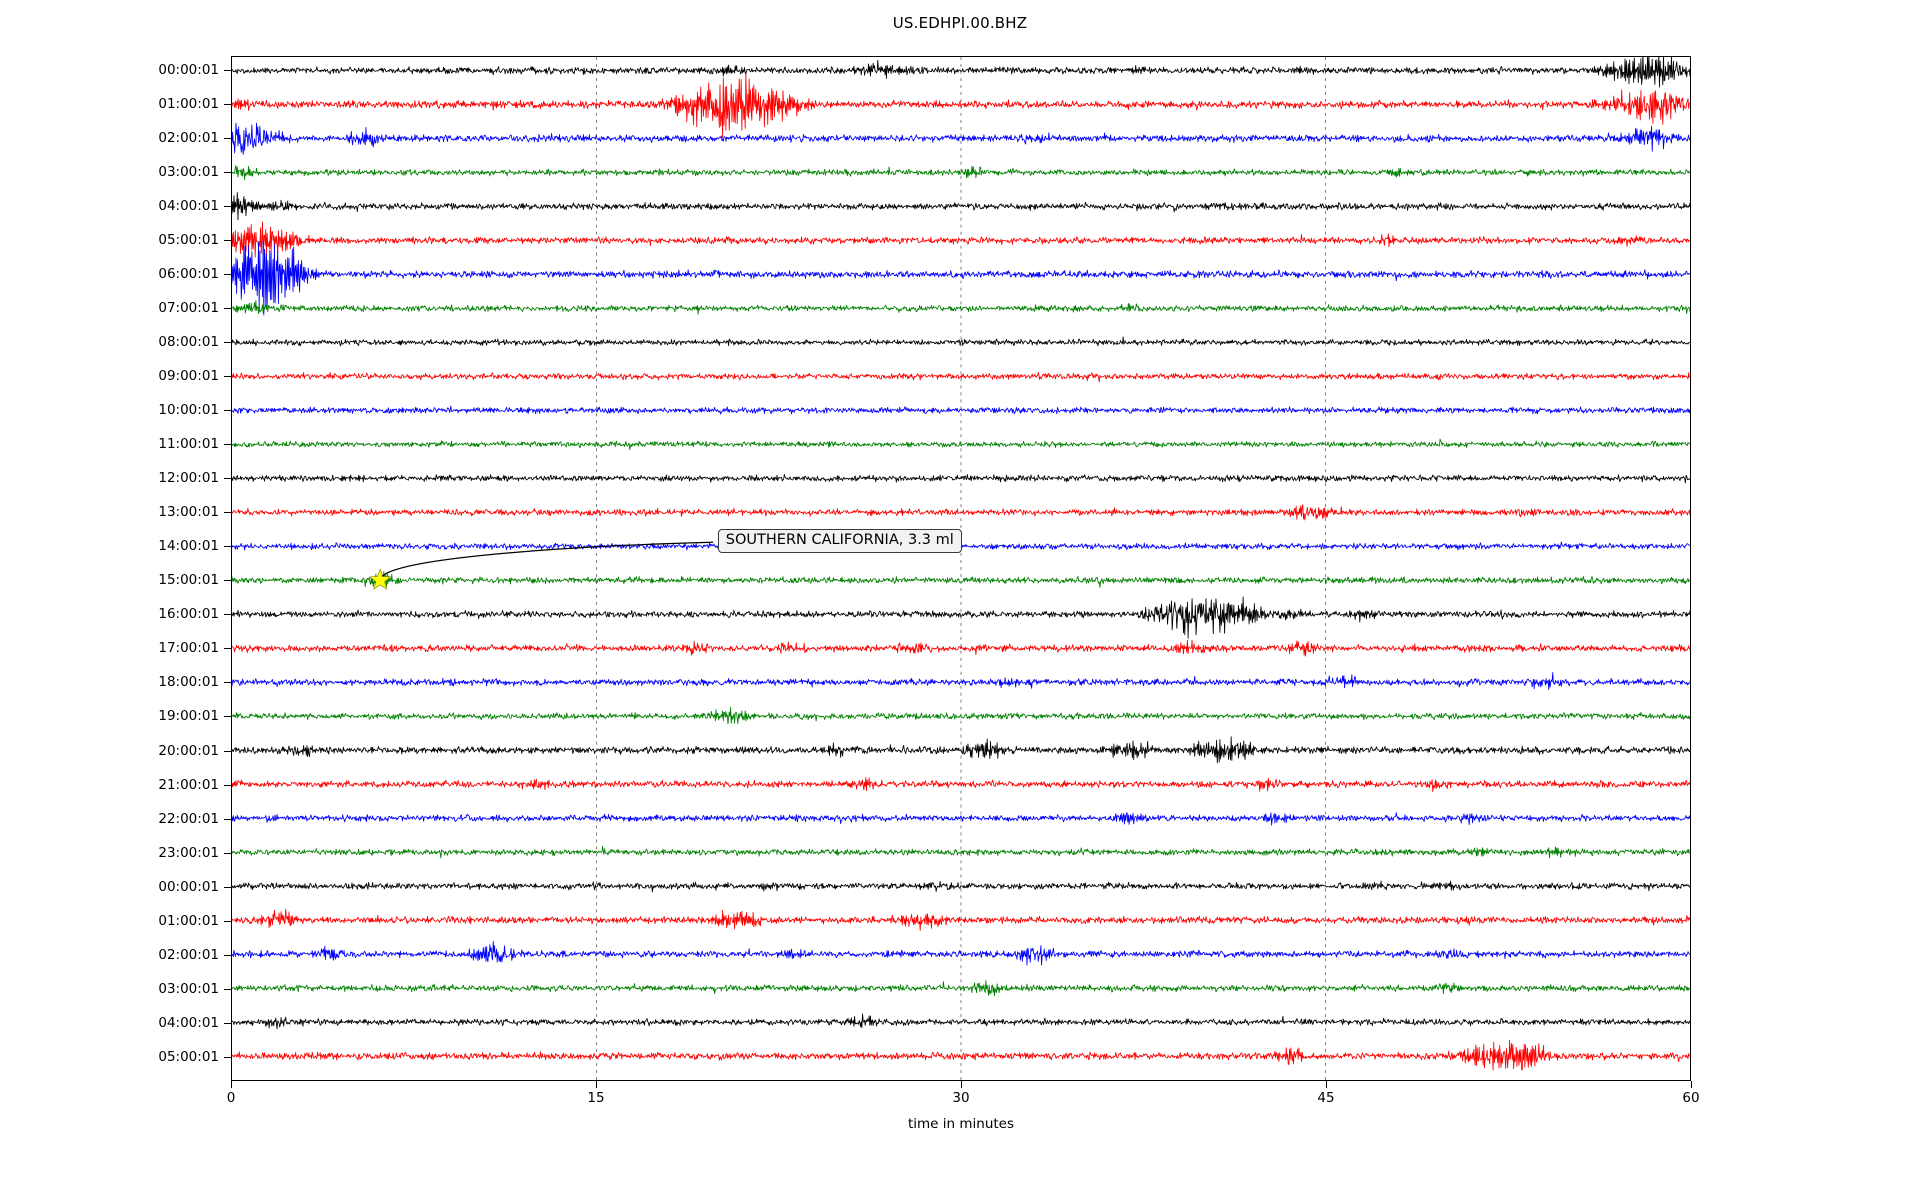 The height and width of the screenshot is (1200, 1920). What do you see at coordinates (960, 23) in the screenshot?
I see `page-title: US.EDHPI.00.BHZ` at bounding box center [960, 23].